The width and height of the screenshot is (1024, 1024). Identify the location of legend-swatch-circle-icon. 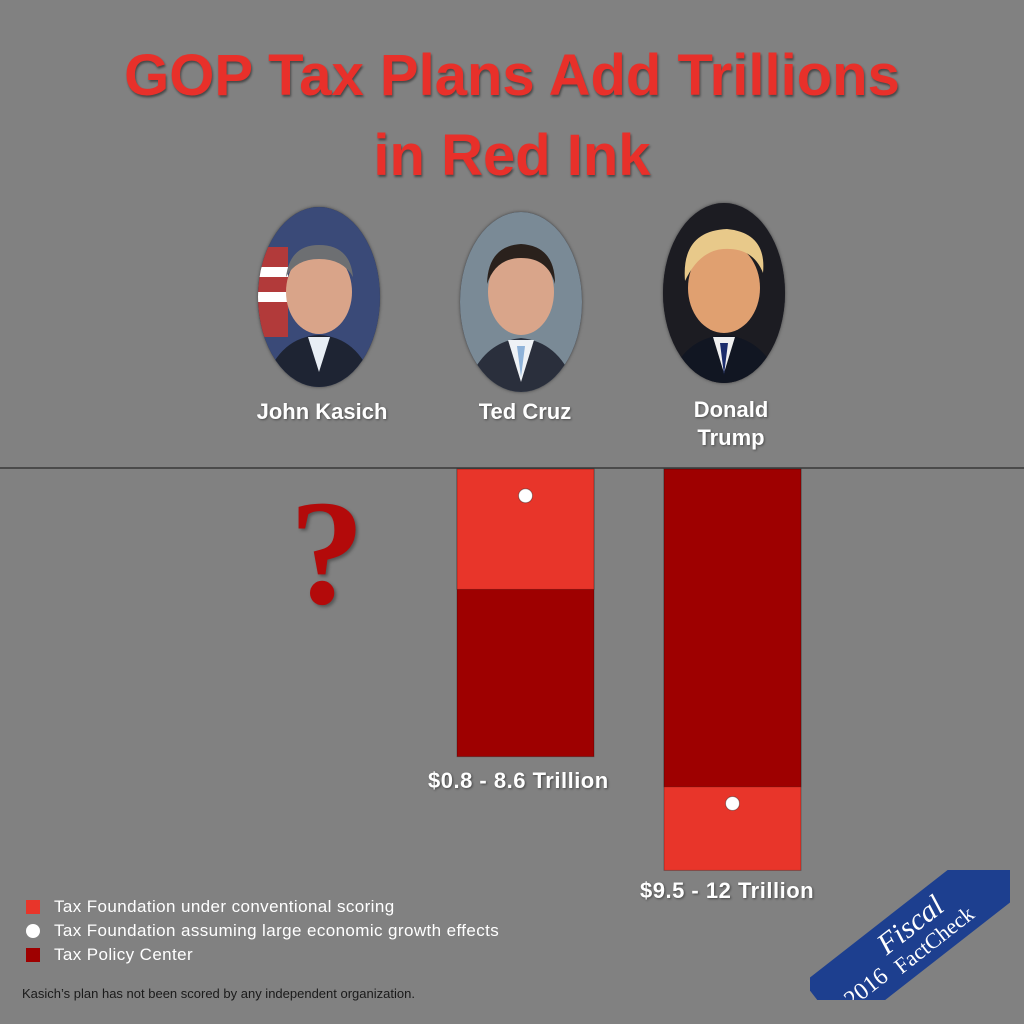
(33, 931).